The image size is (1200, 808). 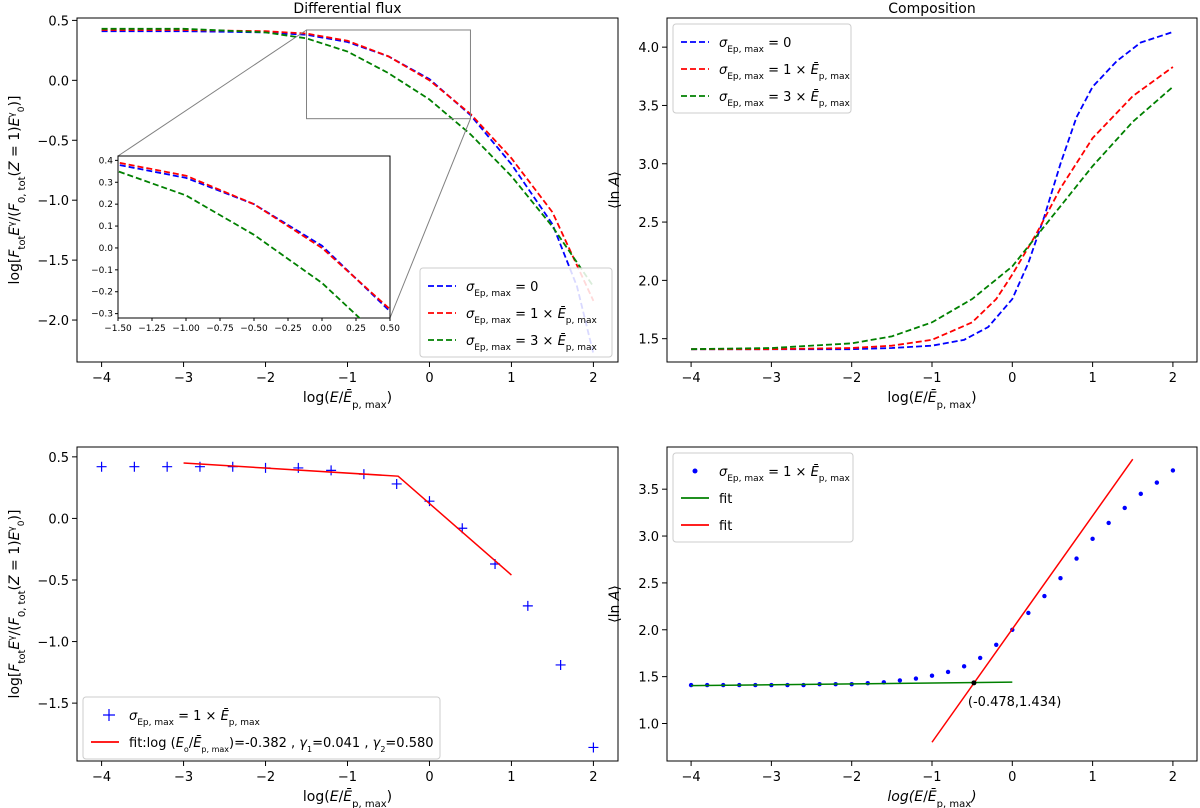 What do you see at coordinates (212, 93) in the screenshot?
I see `zoom-connector` at bounding box center [212, 93].